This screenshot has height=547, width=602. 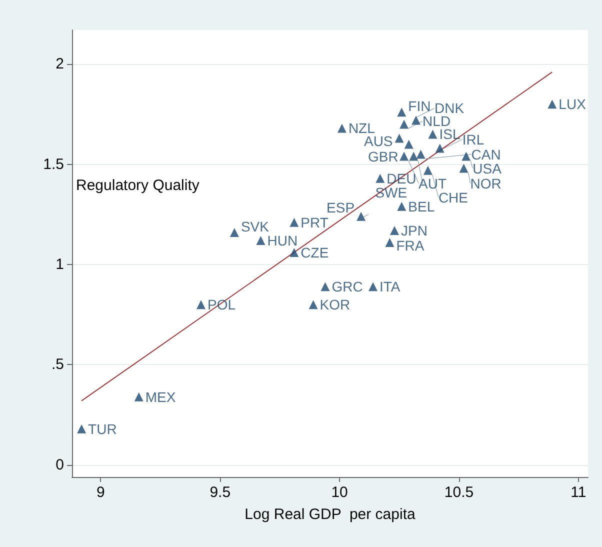 What do you see at coordinates (453, 197) in the screenshot?
I see `data-label: CHE` at bounding box center [453, 197].